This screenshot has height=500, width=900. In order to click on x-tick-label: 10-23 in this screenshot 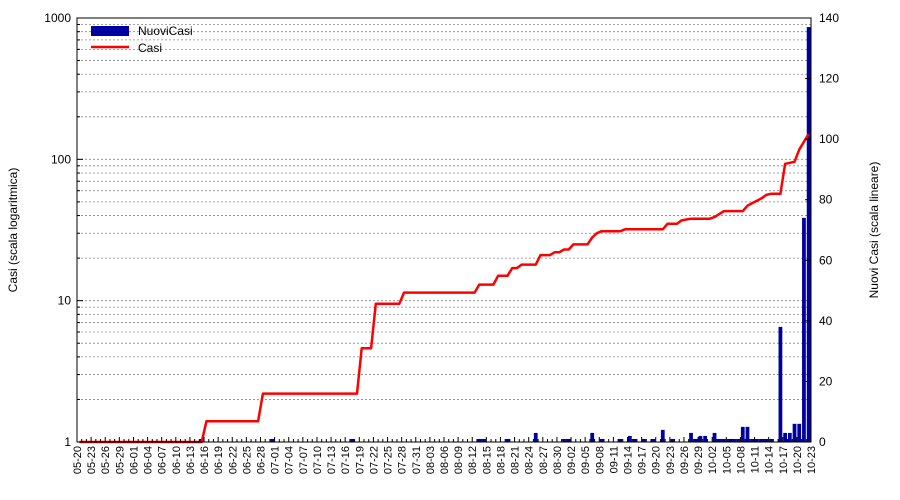, I will do `click(812, 460)`.